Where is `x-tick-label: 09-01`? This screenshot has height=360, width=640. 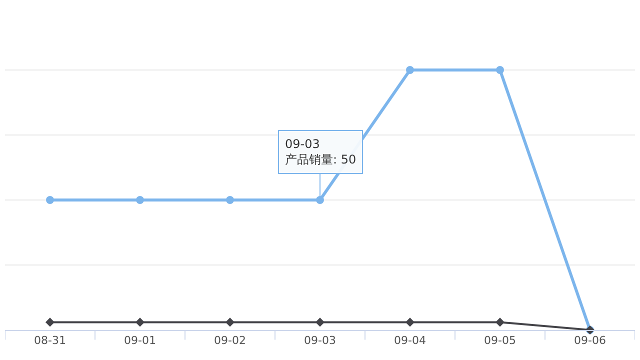
x-tick-label: 09-01 is located at coordinates (140, 341).